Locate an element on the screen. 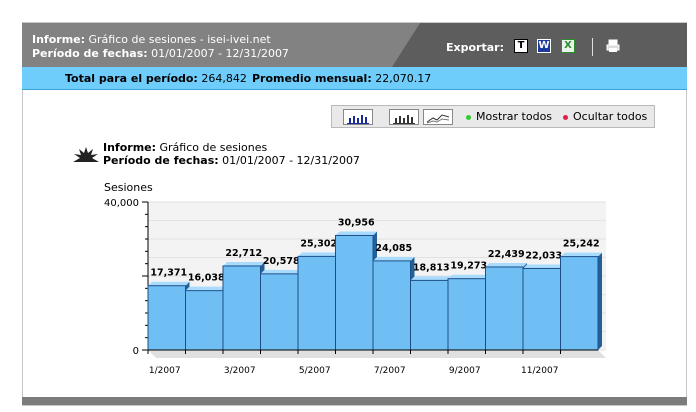 The image size is (696, 412). export-separator is located at coordinates (592, 47).